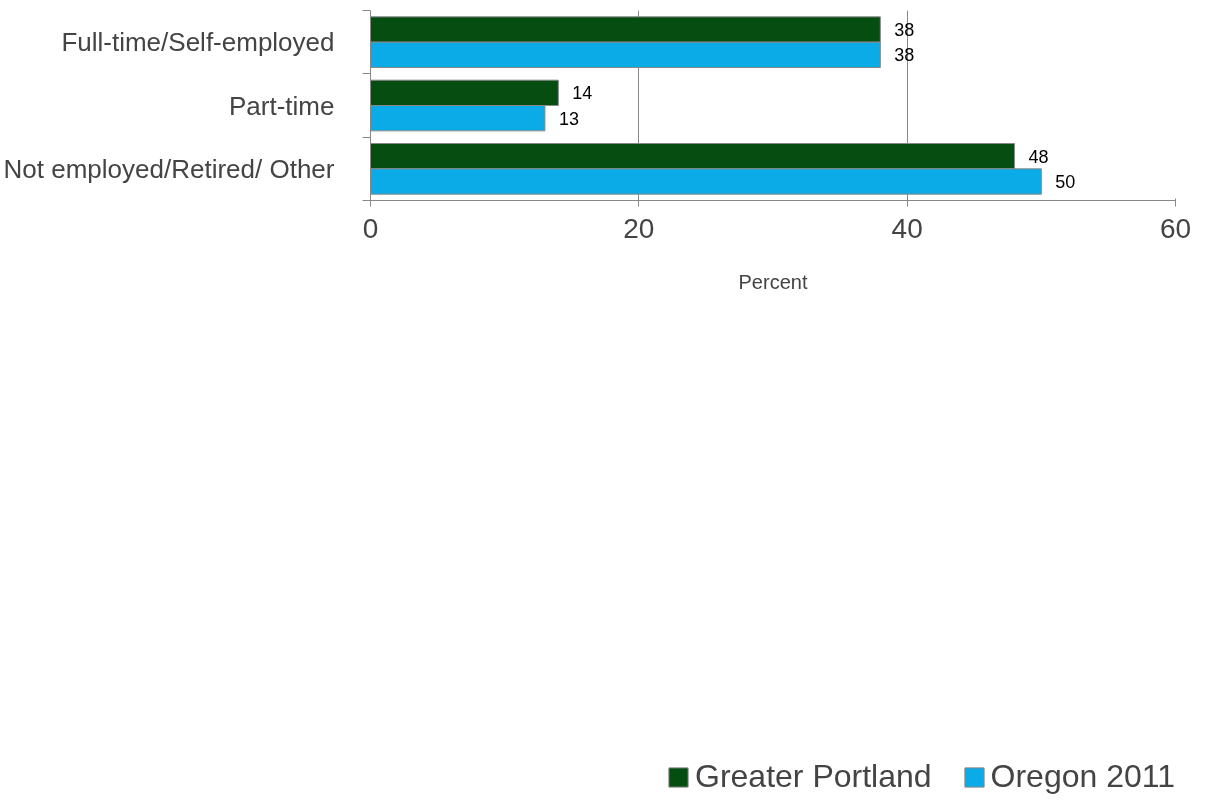 This screenshot has width=1228, height=804. What do you see at coordinates (1038, 156) in the screenshot?
I see `data-label: 48` at bounding box center [1038, 156].